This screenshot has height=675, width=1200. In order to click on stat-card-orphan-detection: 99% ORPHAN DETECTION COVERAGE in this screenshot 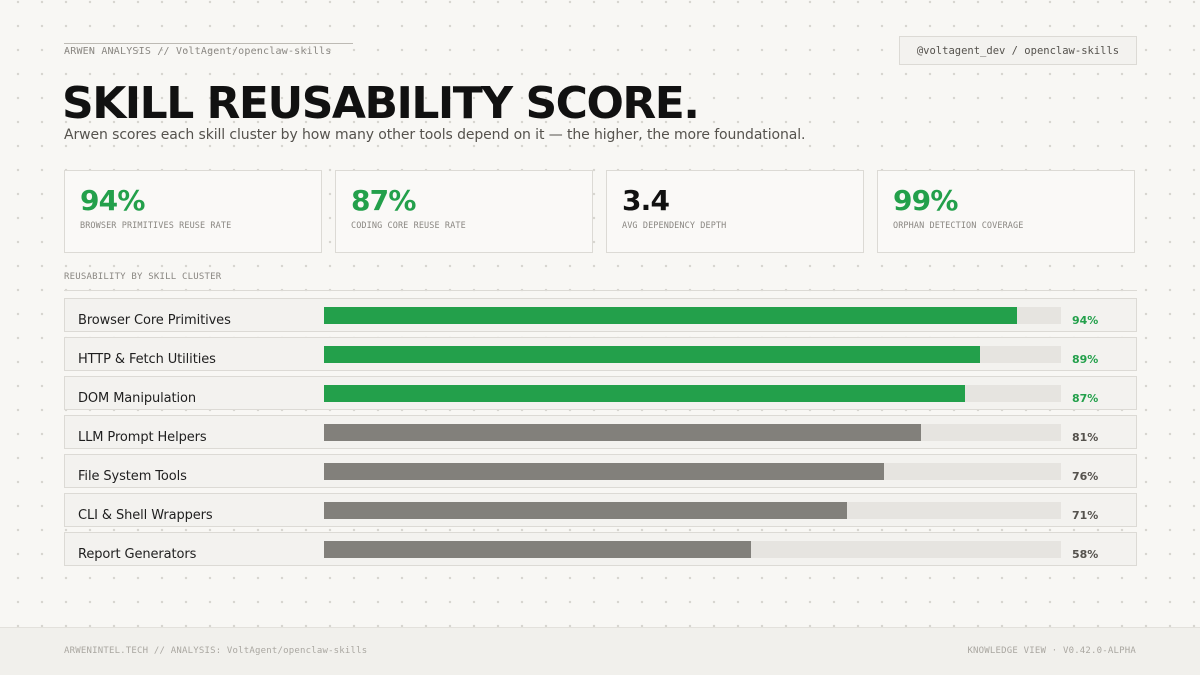, I will do `click(1006, 211)`.